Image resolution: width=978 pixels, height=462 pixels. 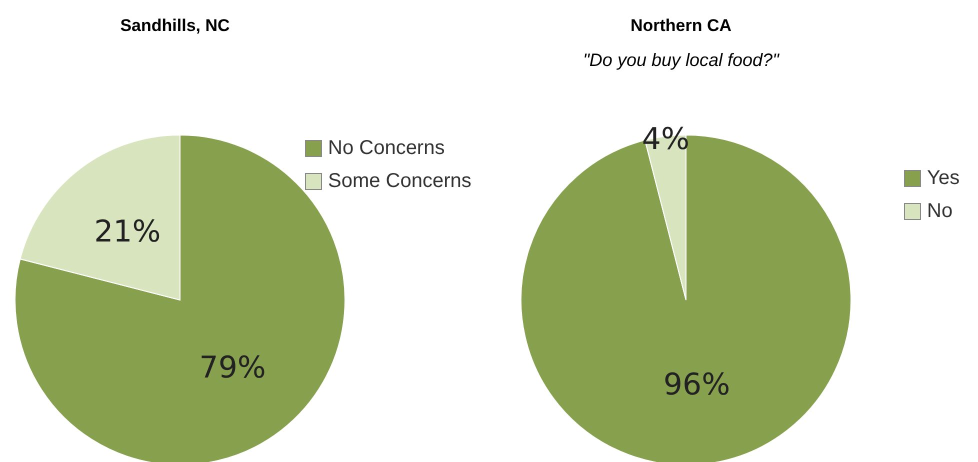 I want to click on chart-title: Sandhills, NC, so click(x=175, y=26).